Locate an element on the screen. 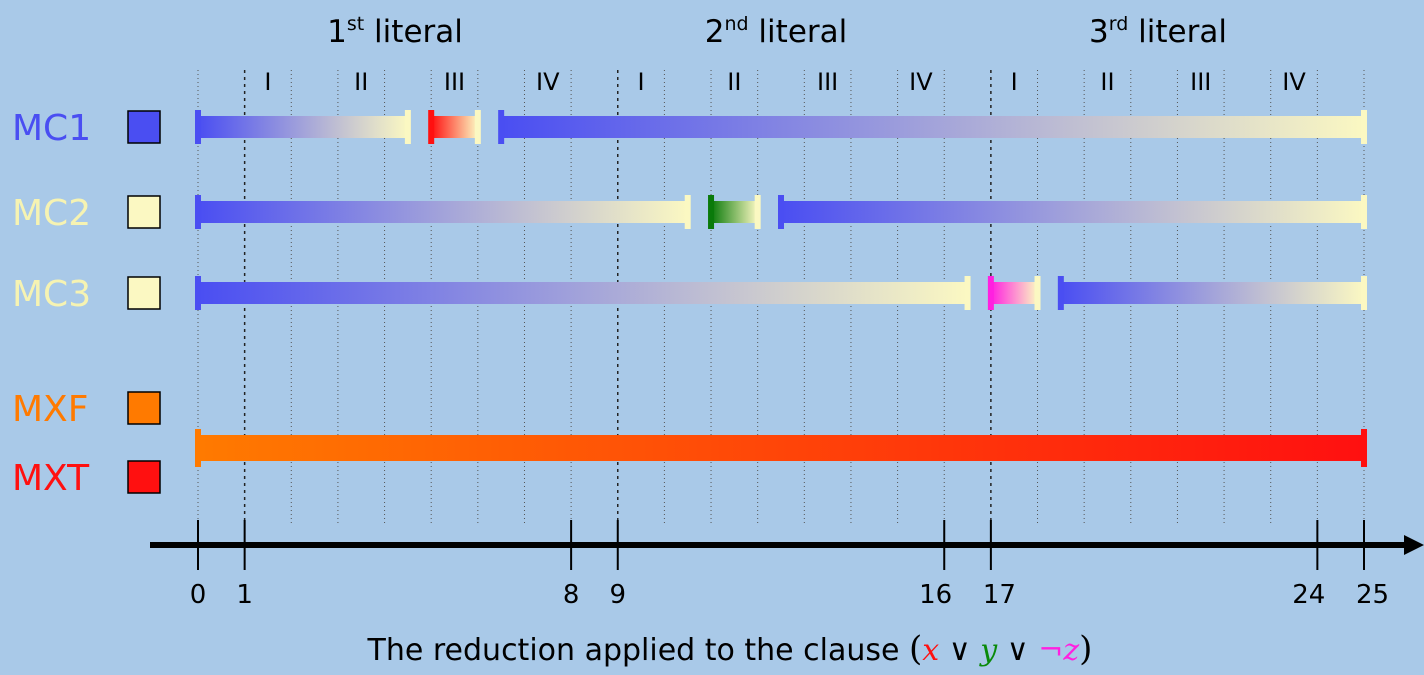 The width and height of the screenshot is (1424, 675). x-axis: 0 1 8 9 16 17 24 25 is located at coordinates (787, 565).